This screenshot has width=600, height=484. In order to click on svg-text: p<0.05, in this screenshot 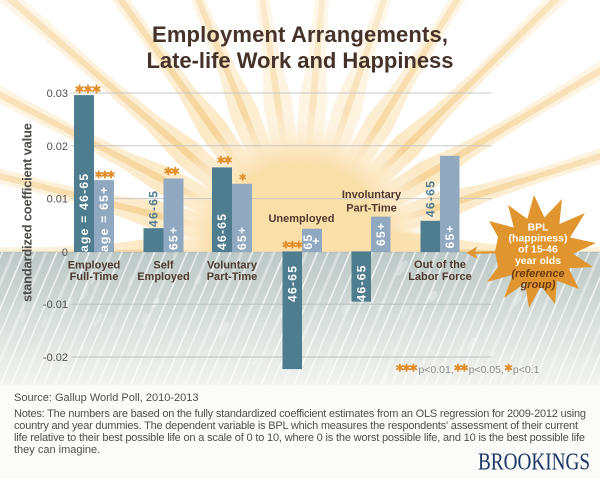, I will do `click(486, 370)`.